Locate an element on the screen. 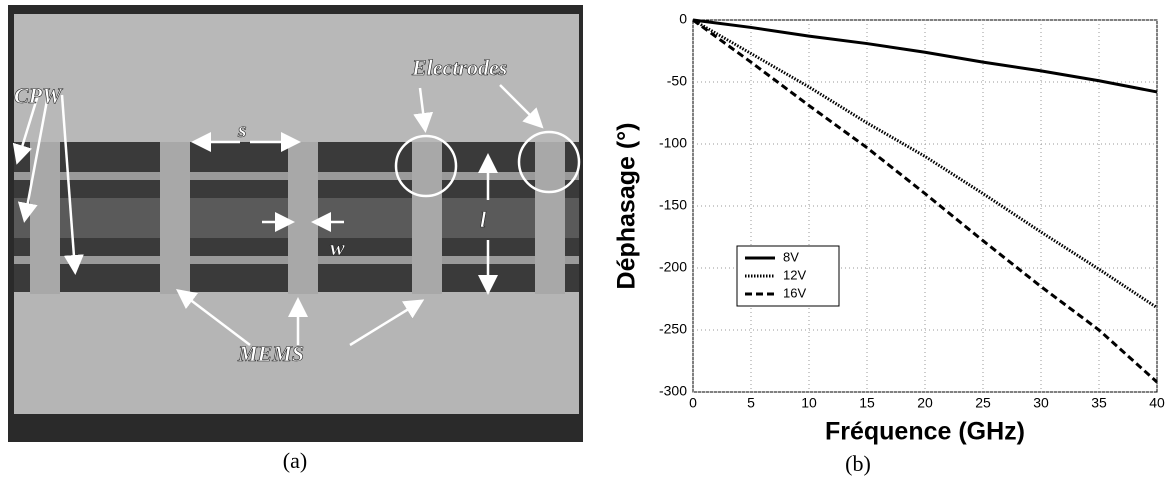  y-tick-label: -50 is located at coordinates (677, 81).